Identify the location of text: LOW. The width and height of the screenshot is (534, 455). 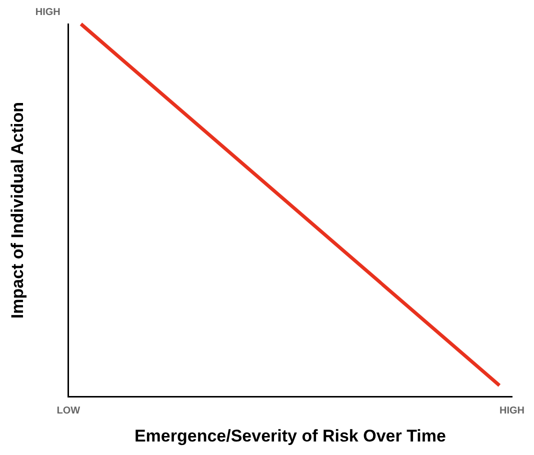
(68, 410).